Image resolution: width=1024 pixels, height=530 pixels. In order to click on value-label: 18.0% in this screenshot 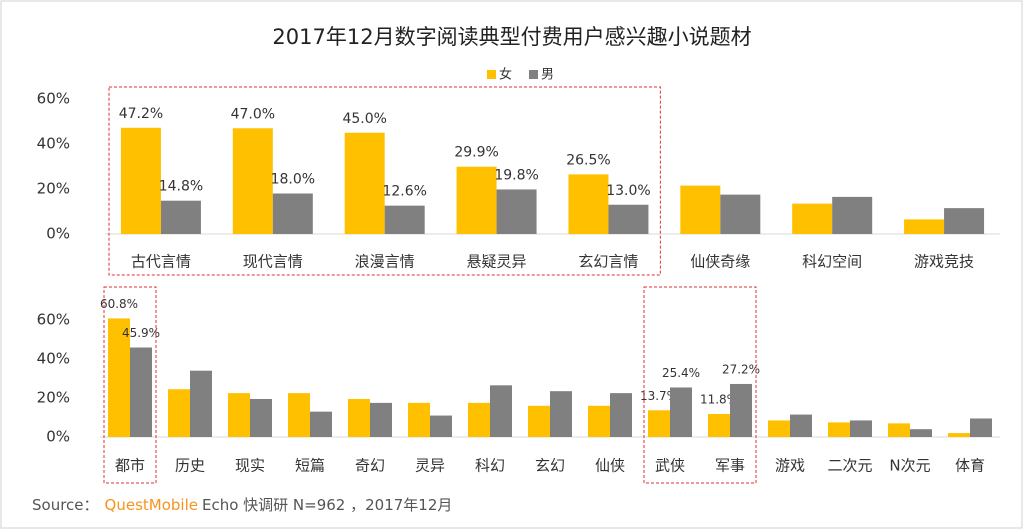, I will do `click(293, 180)`.